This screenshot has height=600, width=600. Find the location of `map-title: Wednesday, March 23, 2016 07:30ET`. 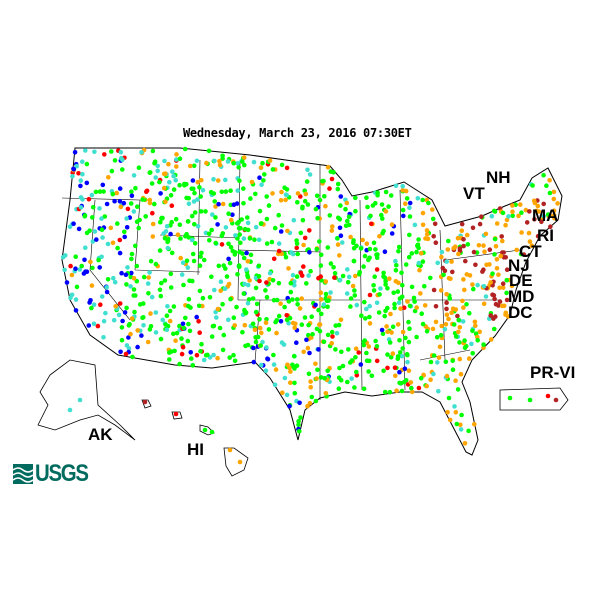

map-title: Wednesday, March 23, 2016 07:30ET is located at coordinates (297, 133).